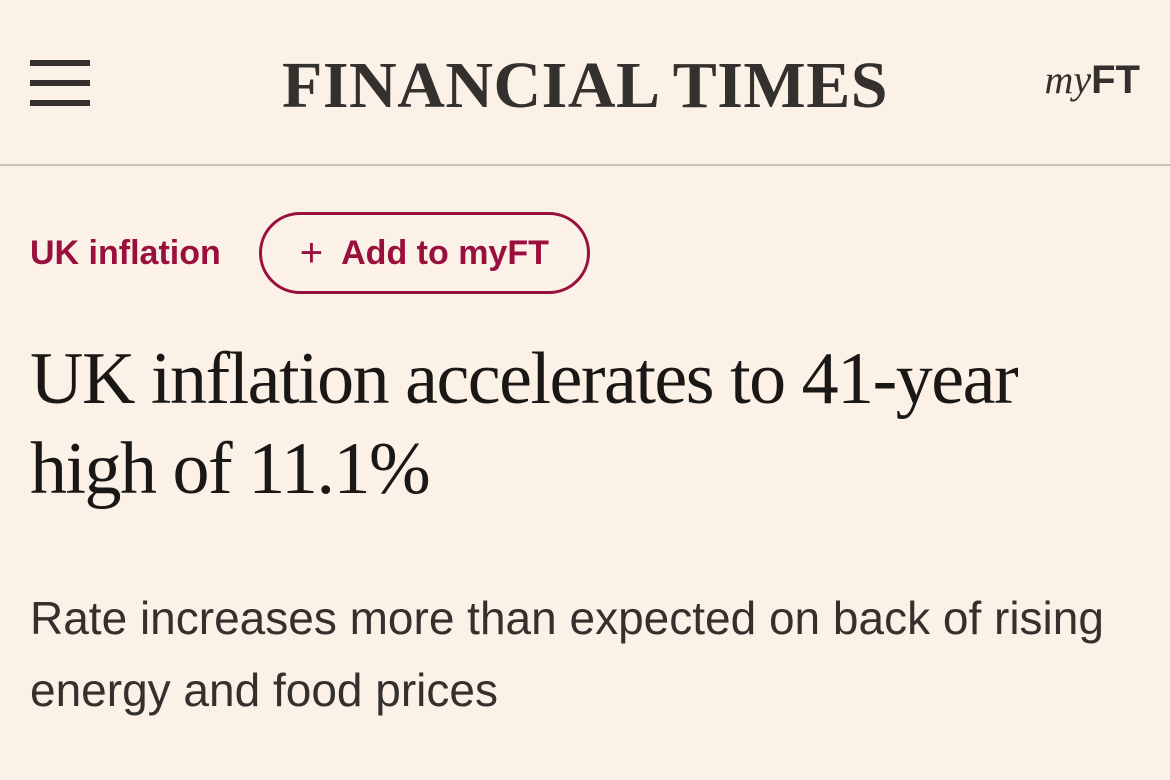 The image size is (1170, 780). I want to click on myft-logo-my: my, so click(1068, 79).